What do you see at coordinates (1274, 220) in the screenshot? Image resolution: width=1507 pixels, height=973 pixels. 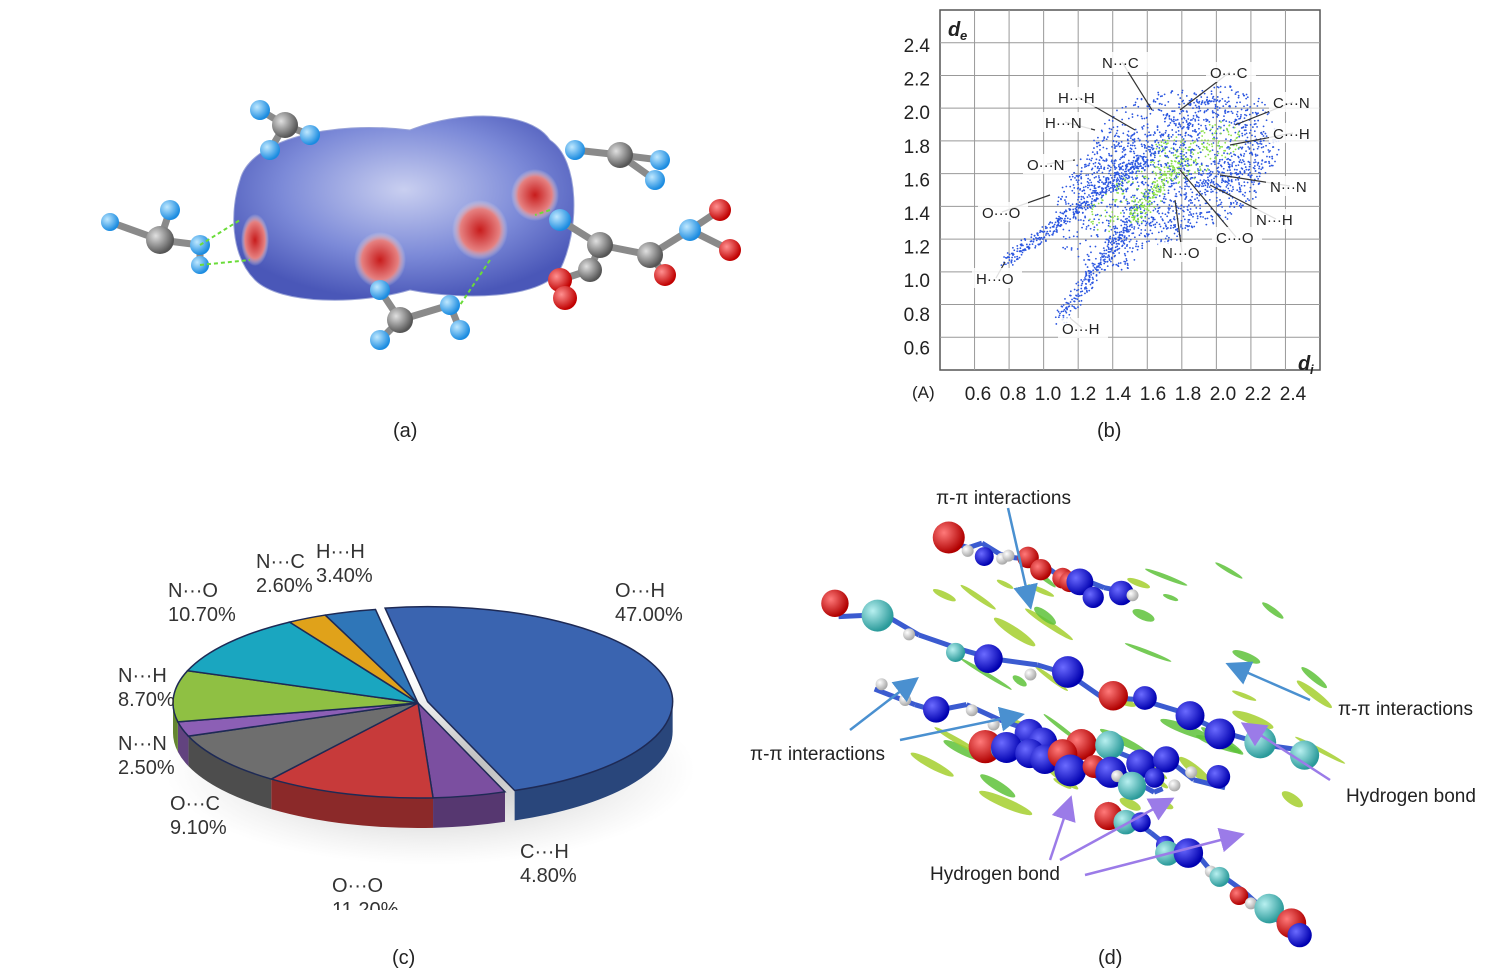 I see `contact-label: N···H` at bounding box center [1274, 220].